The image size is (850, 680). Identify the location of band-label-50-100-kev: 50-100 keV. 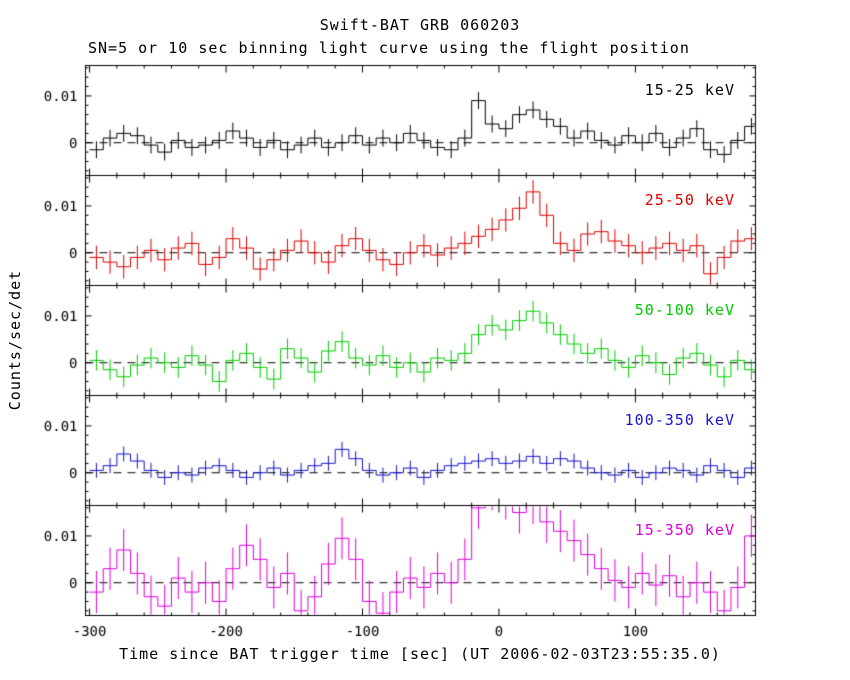
(684, 310).